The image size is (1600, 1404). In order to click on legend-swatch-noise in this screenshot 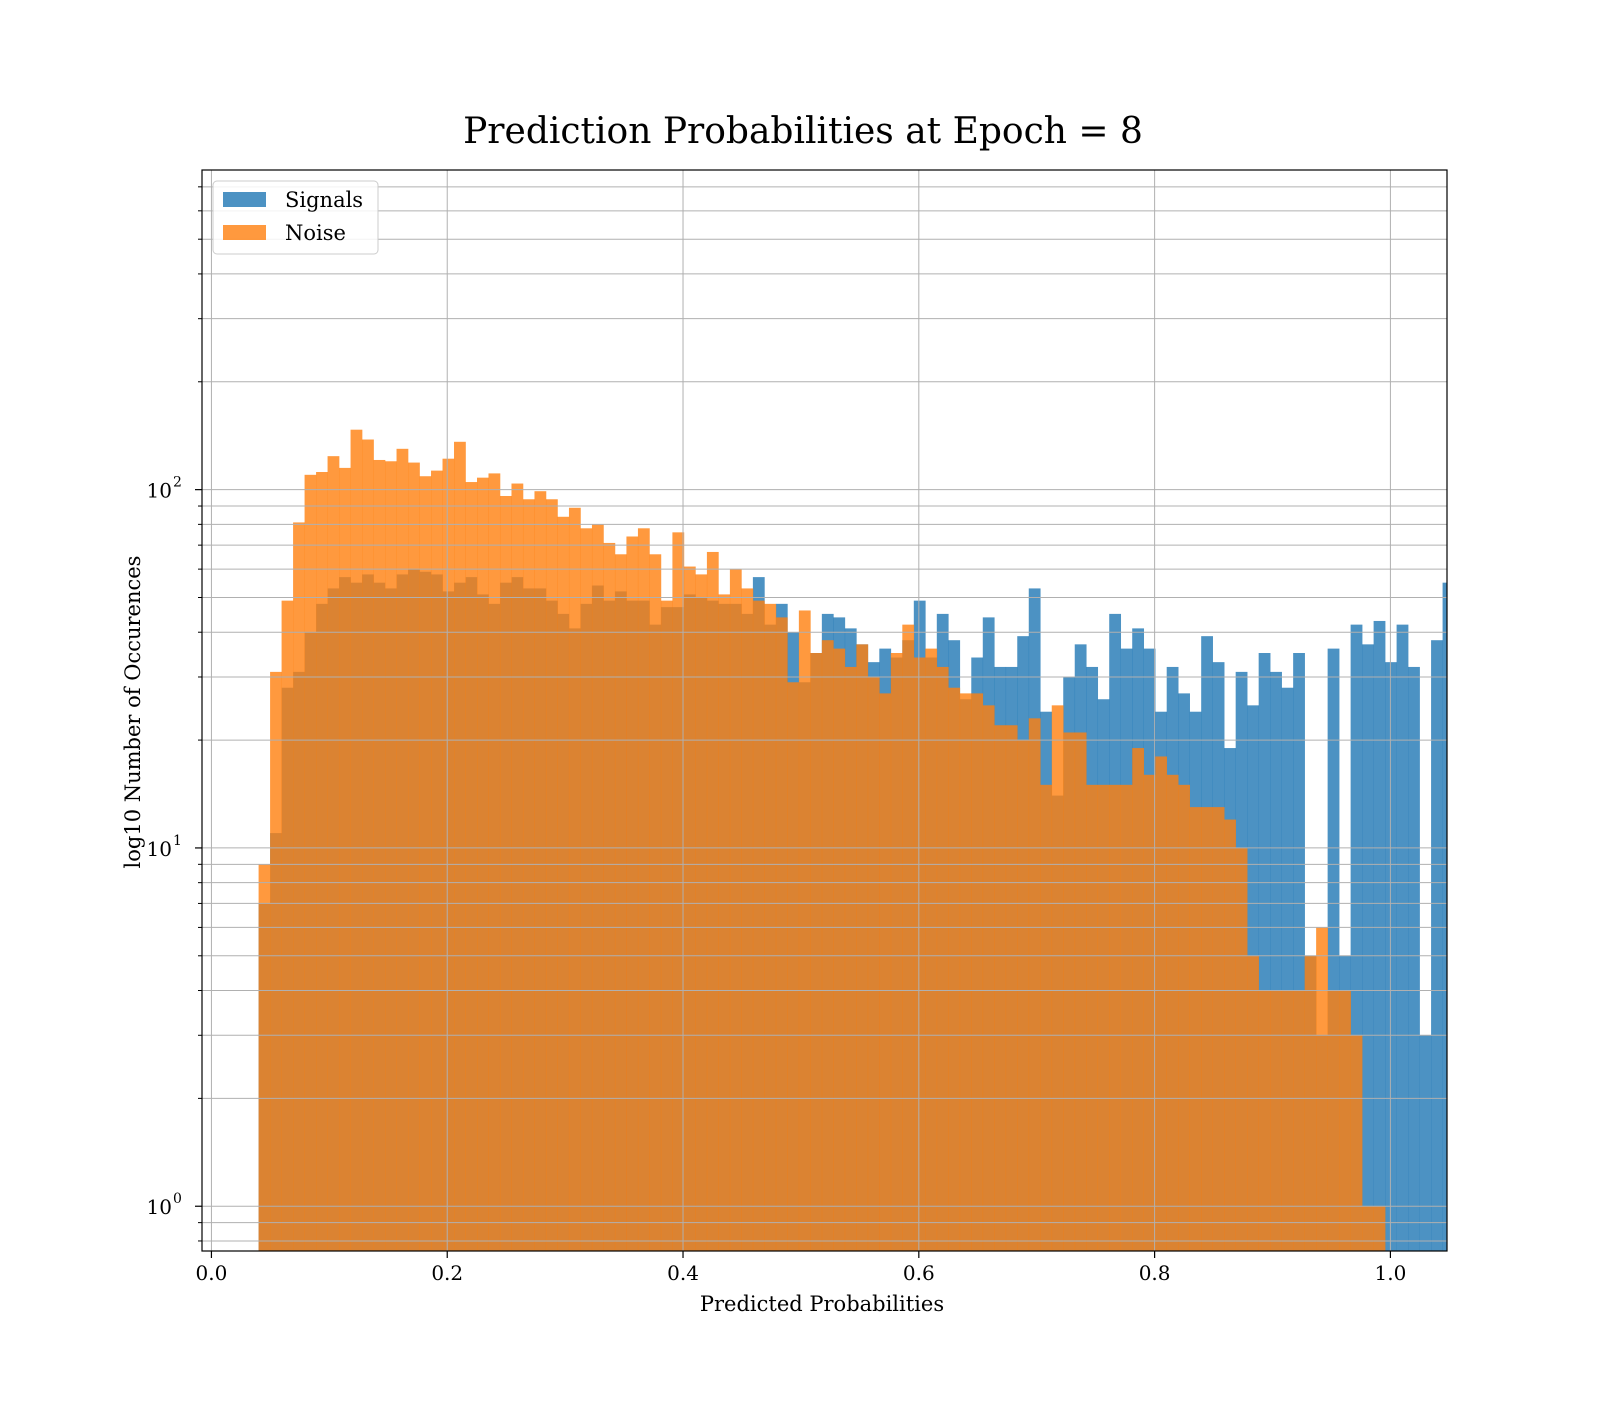, I will do `click(244, 232)`.